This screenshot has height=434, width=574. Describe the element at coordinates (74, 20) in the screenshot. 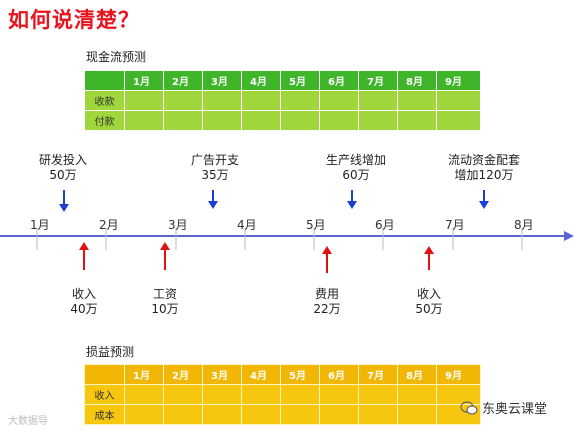

I see `page-title: 如何说清楚？` at that location.